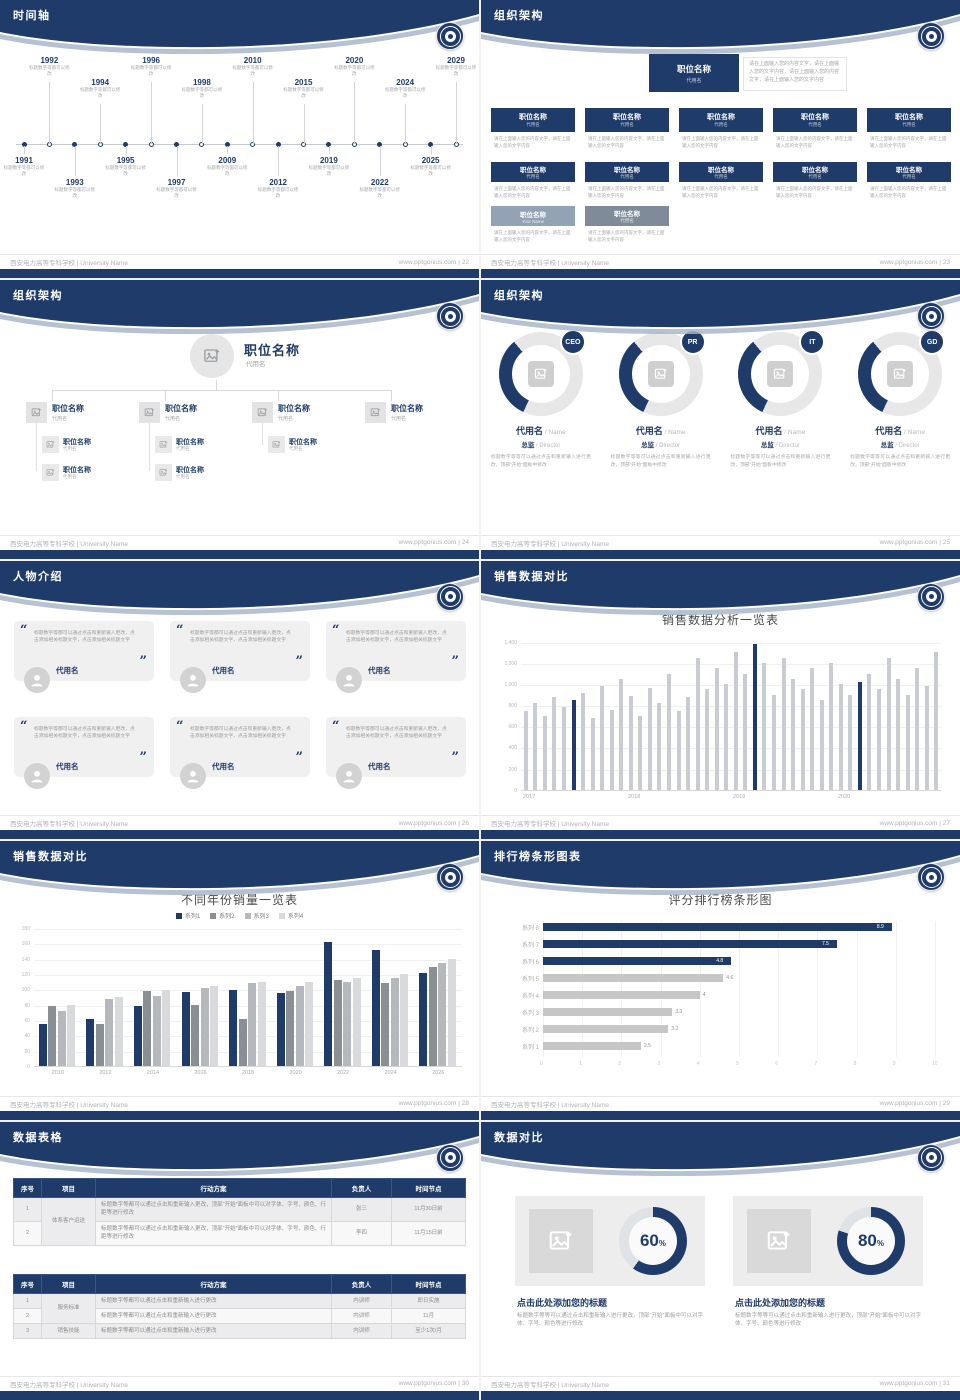 The image size is (960, 1400). I want to click on person-role: 总监 / Director, so click(780, 446).